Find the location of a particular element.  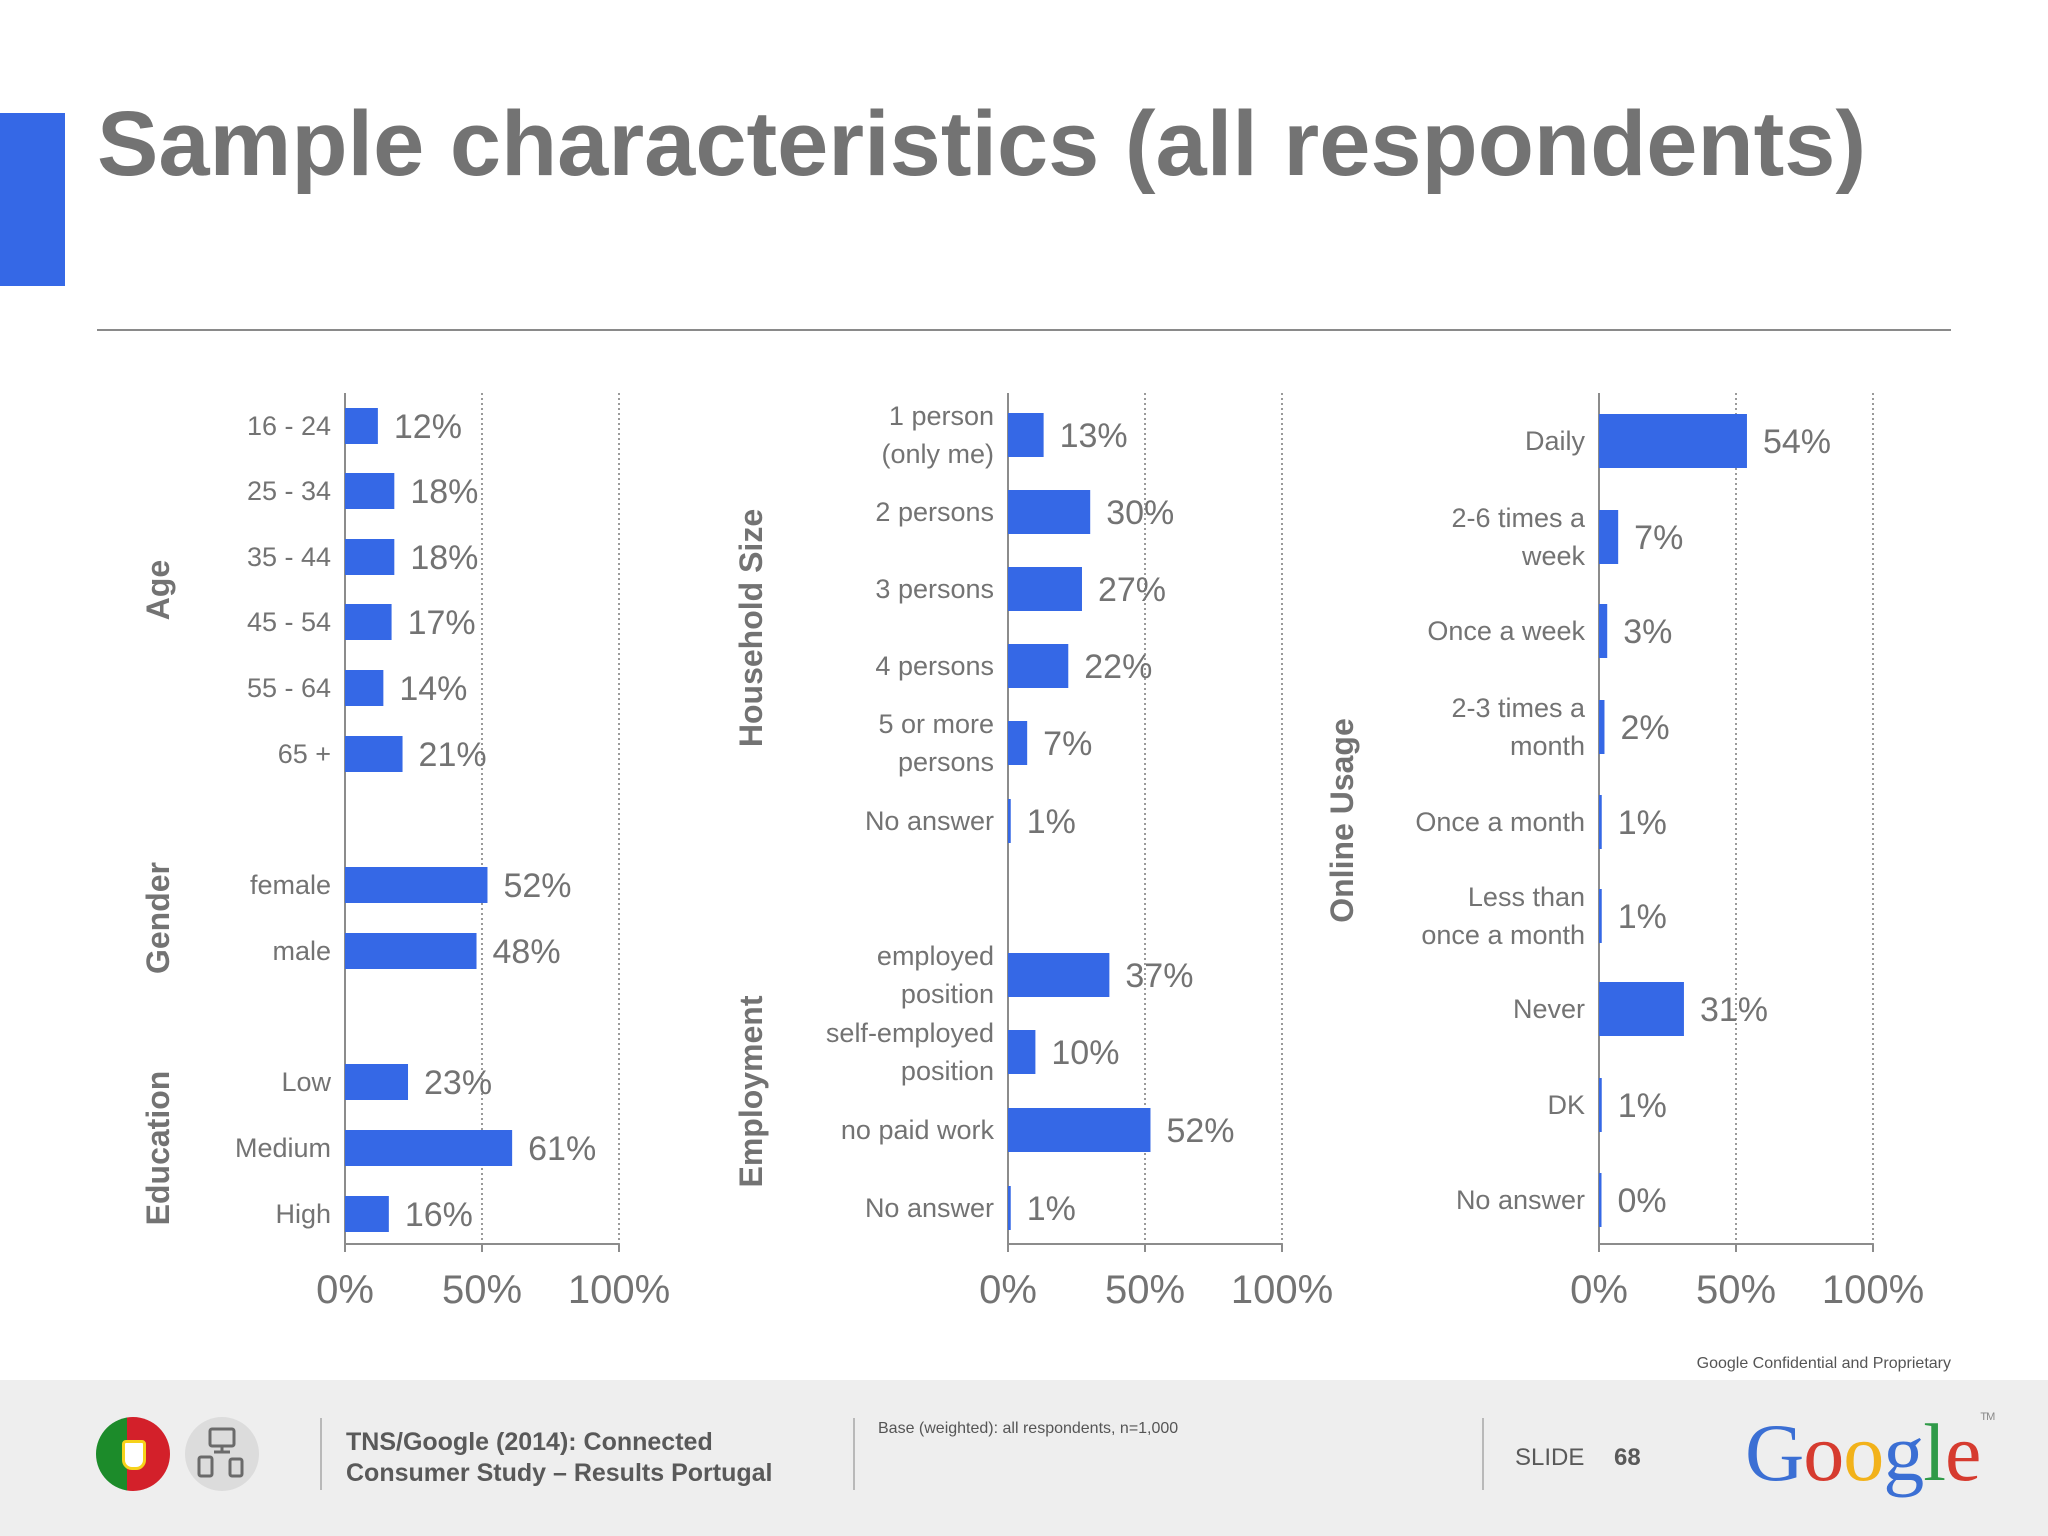

category-label: Daily is located at coordinates (1555, 441).